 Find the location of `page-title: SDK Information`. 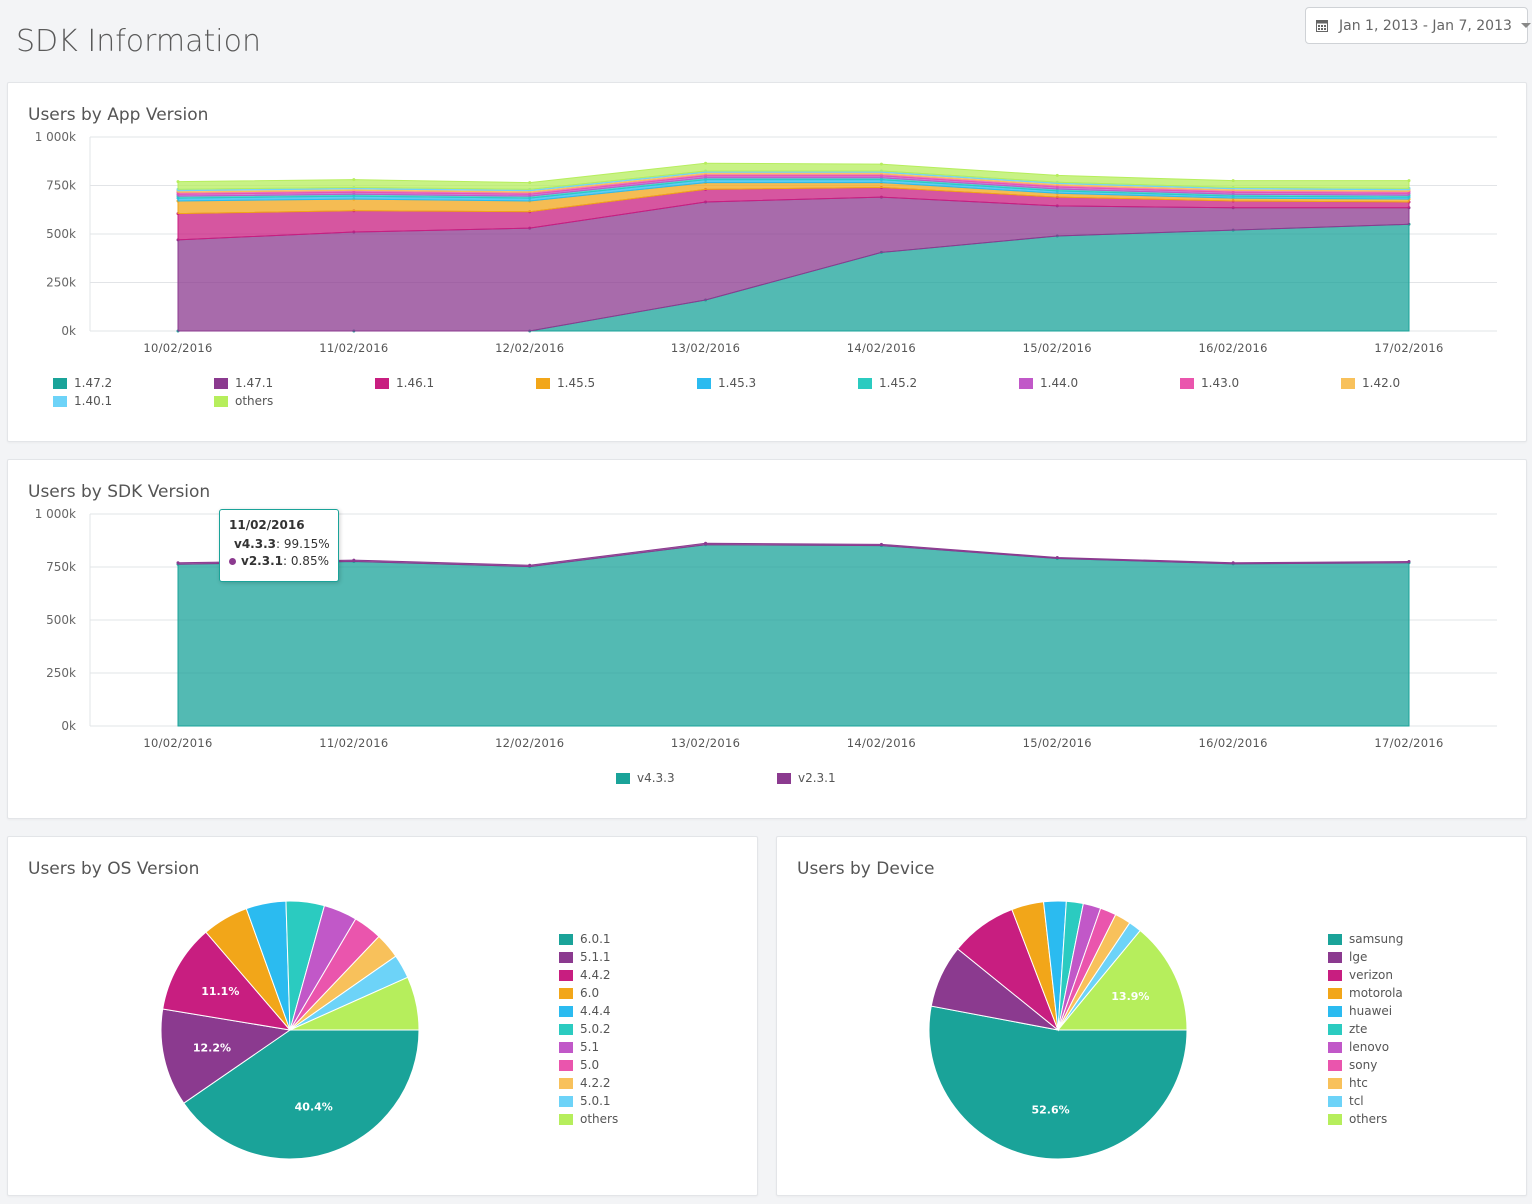

page-title: SDK Information is located at coordinates (139, 41).